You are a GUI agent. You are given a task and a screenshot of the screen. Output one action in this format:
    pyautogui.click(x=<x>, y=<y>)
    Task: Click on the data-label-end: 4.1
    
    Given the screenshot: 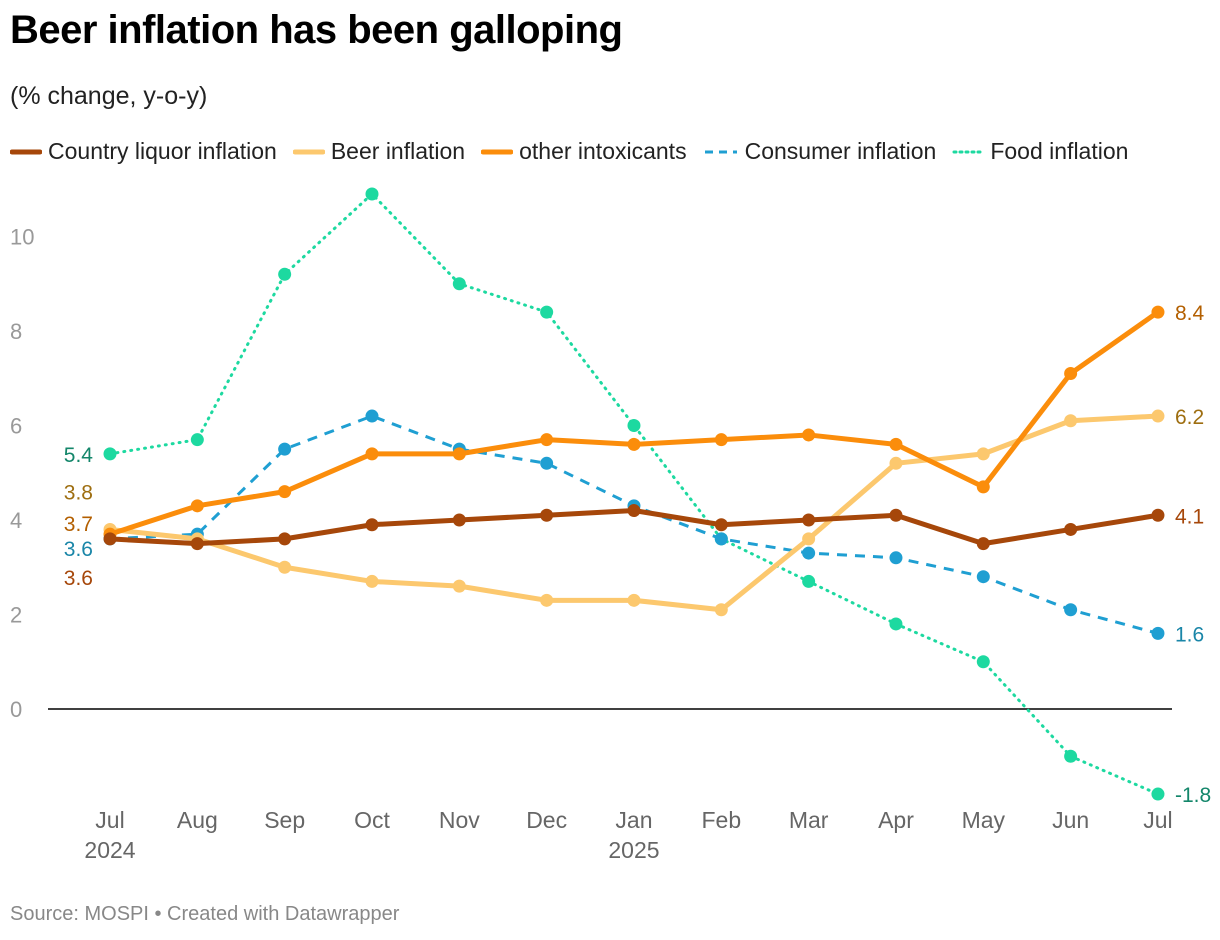 What is the action you would take?
    pyautogui.click(x=1189, y=516)
    